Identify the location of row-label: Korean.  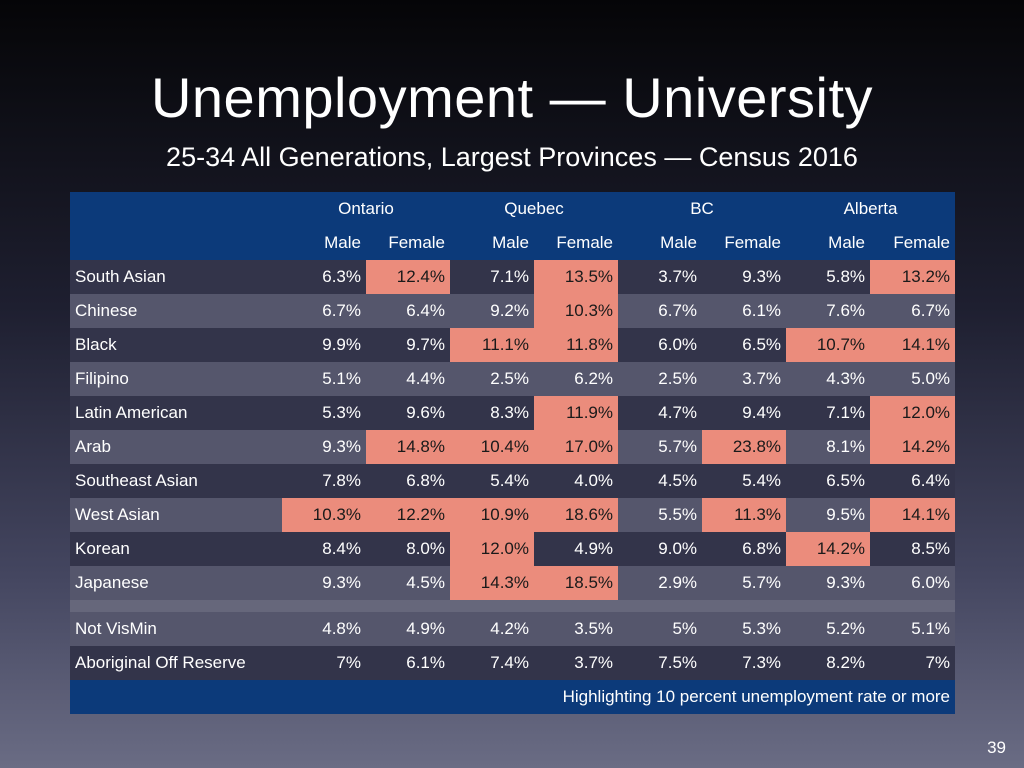
(176, 549).